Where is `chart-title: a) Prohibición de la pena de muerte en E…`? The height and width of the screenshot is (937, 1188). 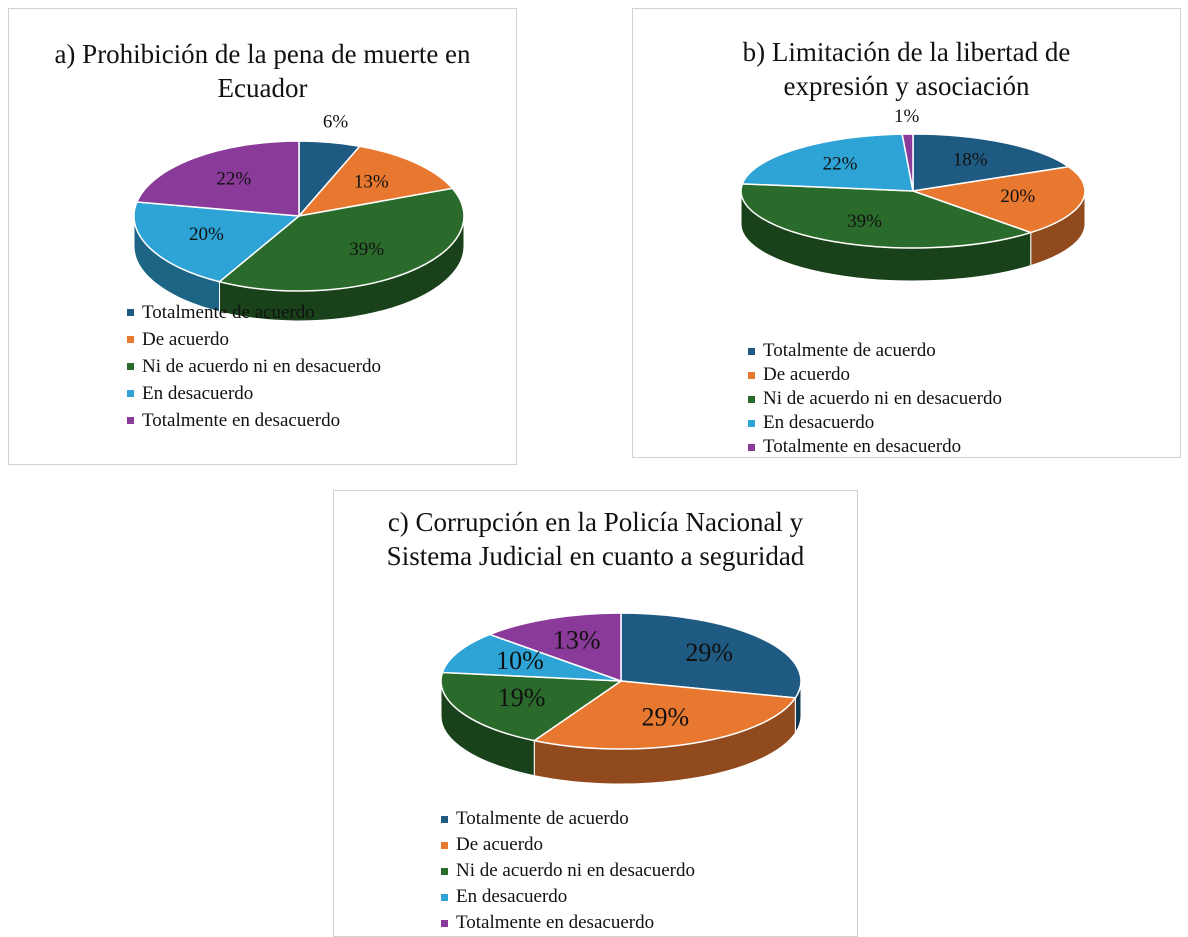 chart-title: a) Prohibición de la pena de muerte en E… is located at coordinates (262, 71).